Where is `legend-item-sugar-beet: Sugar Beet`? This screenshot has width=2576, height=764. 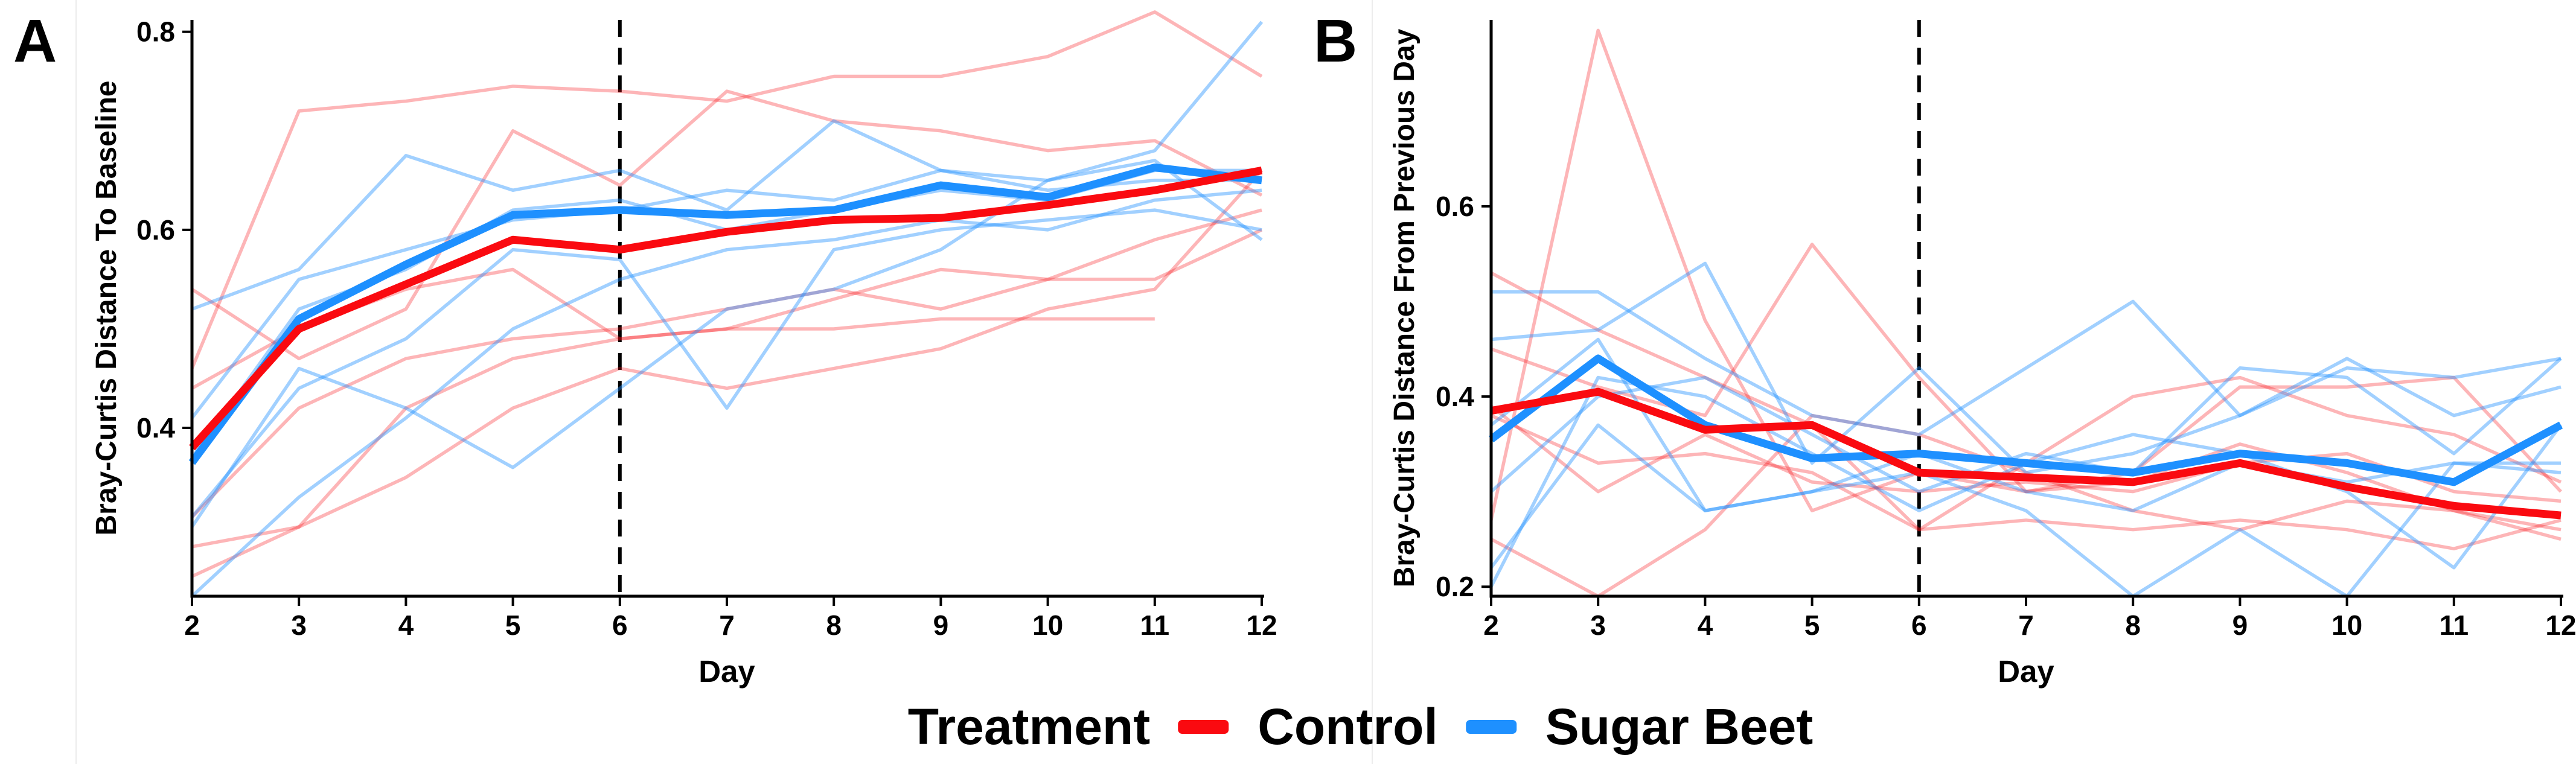 legend-item-sugar-beet: Sugar Beet is located at coordinates (1640, 727).